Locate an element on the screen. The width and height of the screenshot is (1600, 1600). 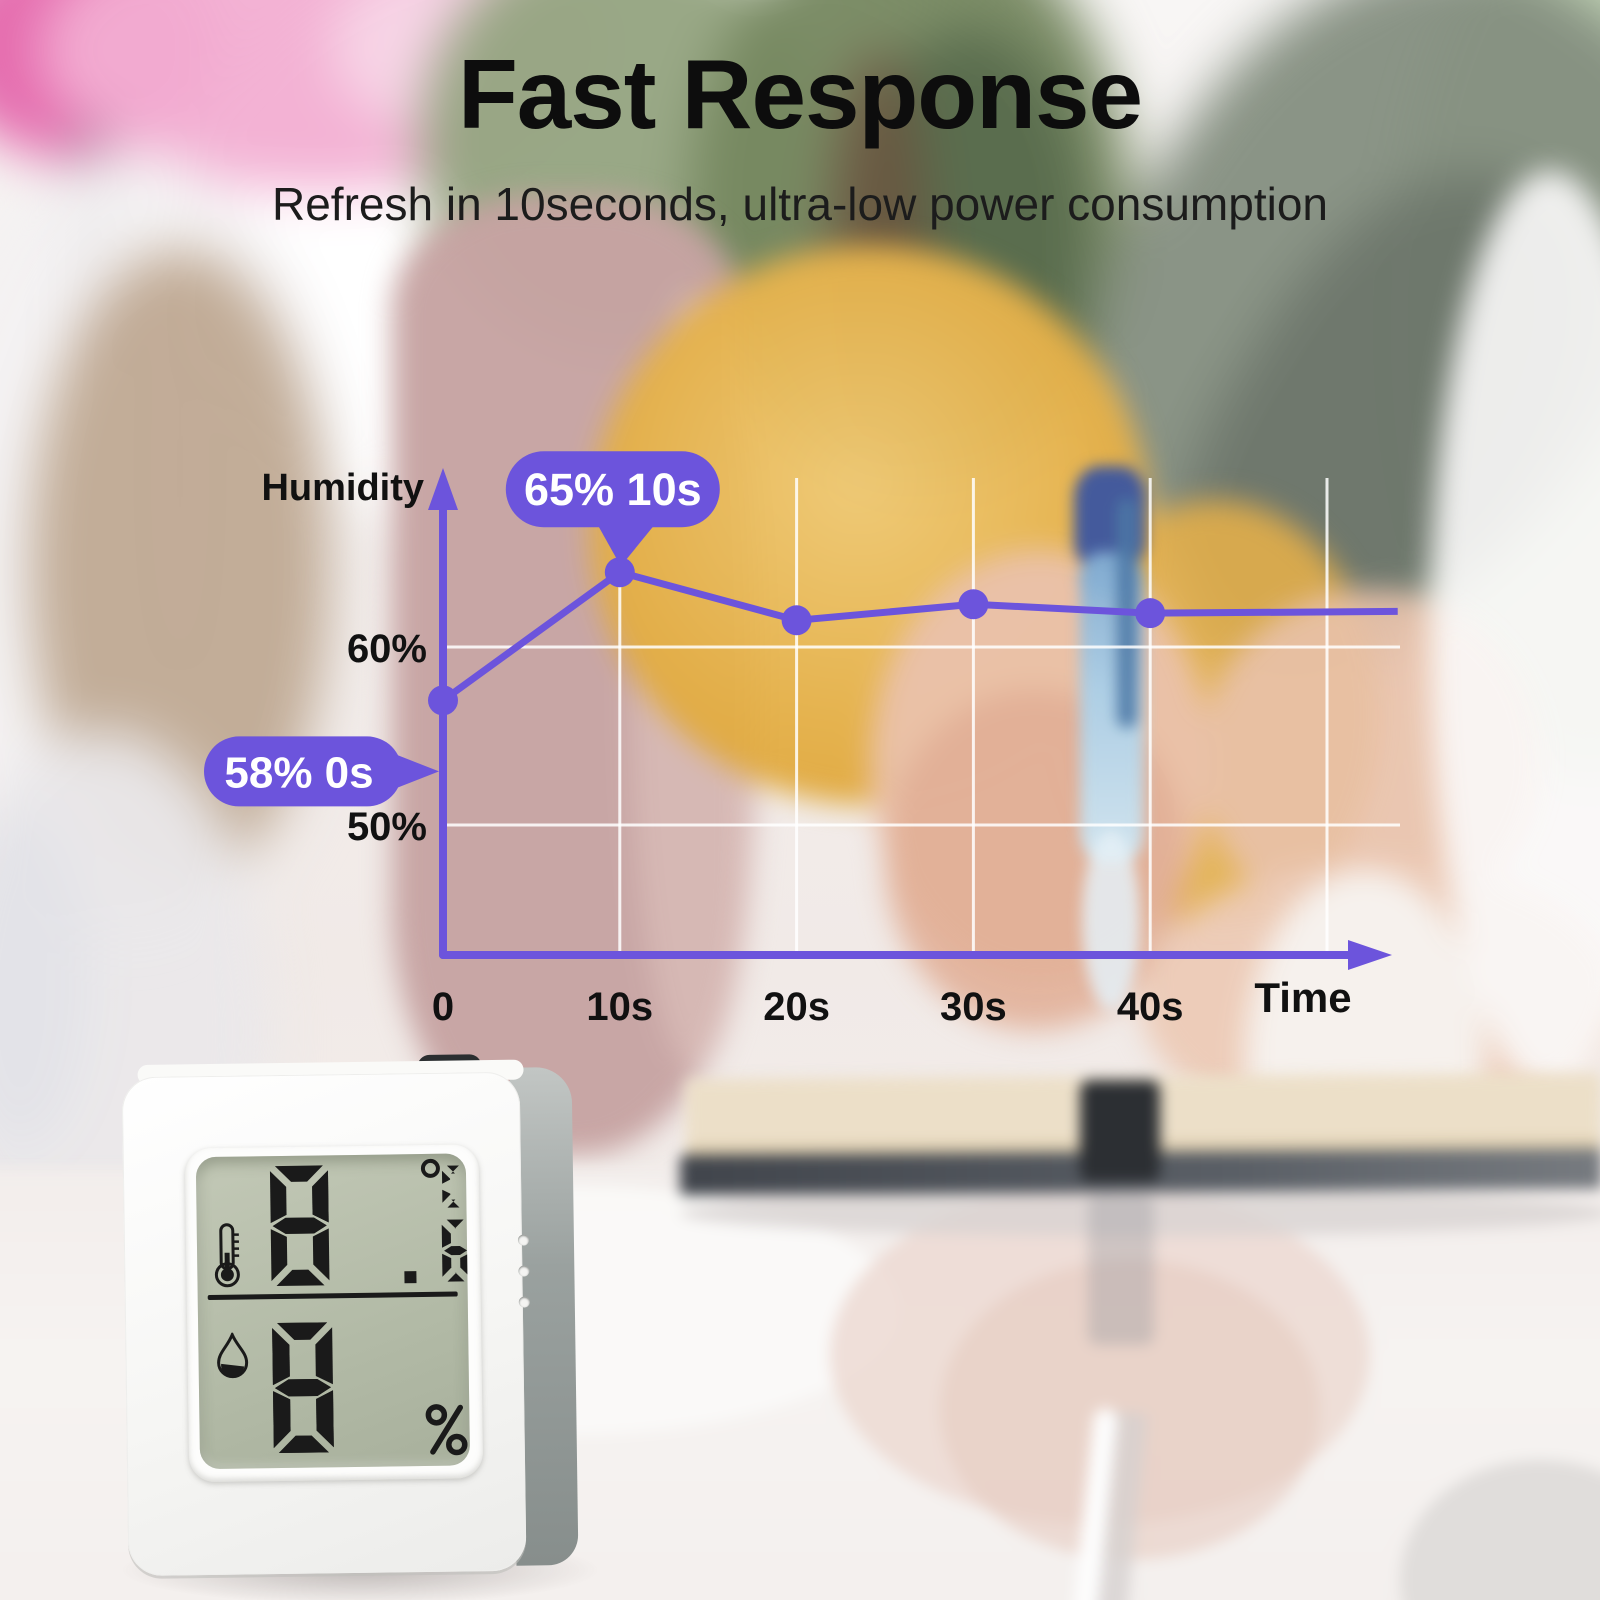
x-axis-title: Time is located at coordinates (1302, 997).